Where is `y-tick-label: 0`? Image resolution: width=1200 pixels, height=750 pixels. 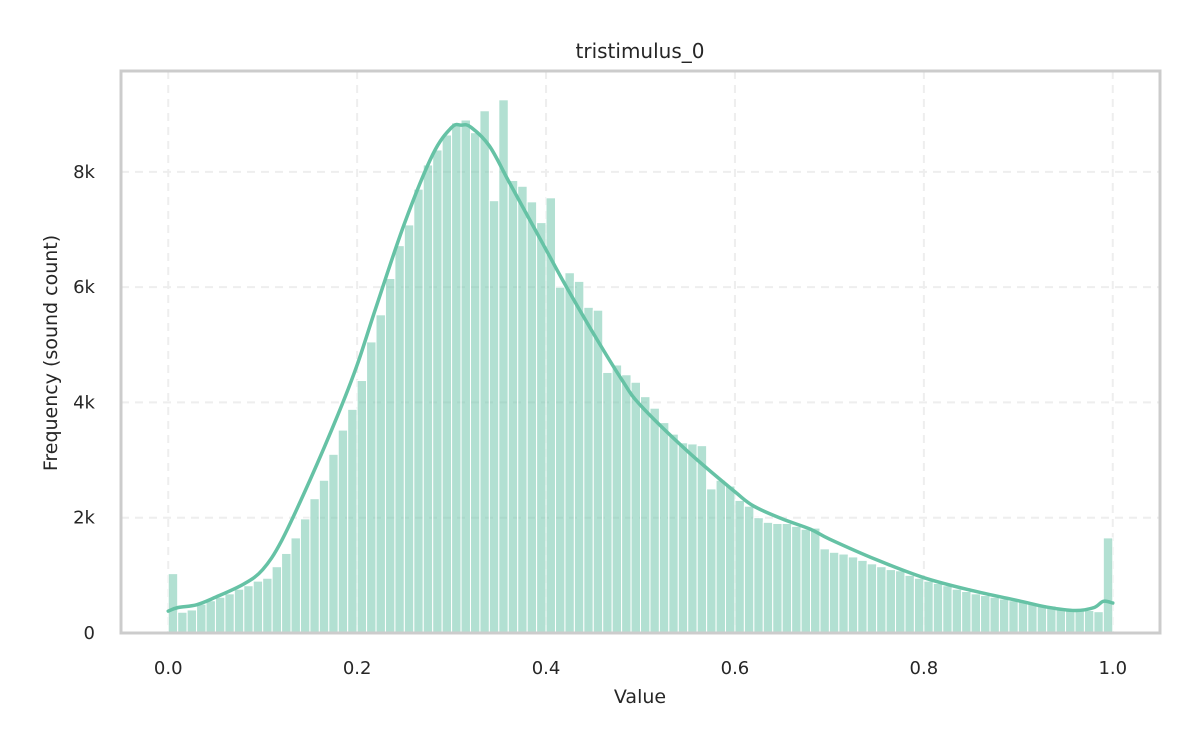 y-tick-label: 0 is located at coordinates (89, 633).